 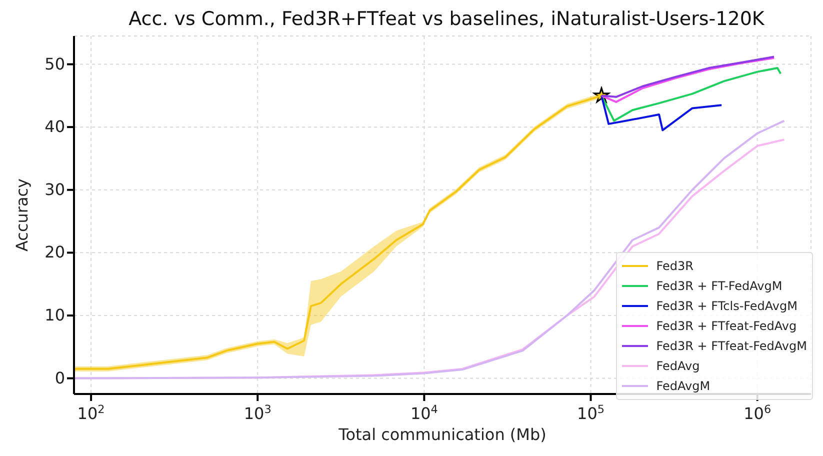 I want to click on legend-label: FedAvg, so click(x=678, y=366).